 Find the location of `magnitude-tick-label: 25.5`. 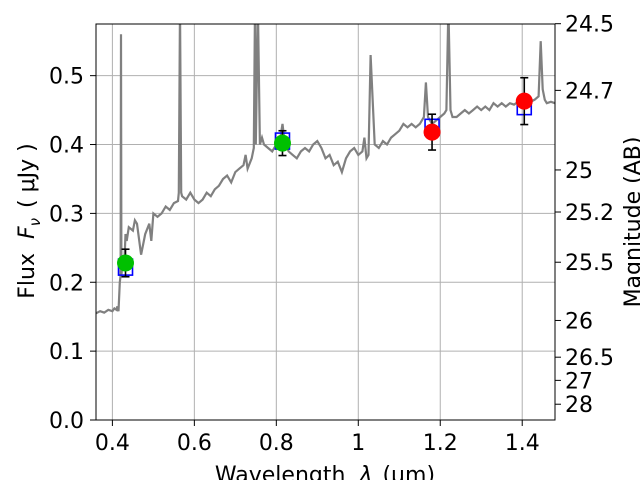

magnitude-tick-label: 25.5 is located at coordinates (589, 263).